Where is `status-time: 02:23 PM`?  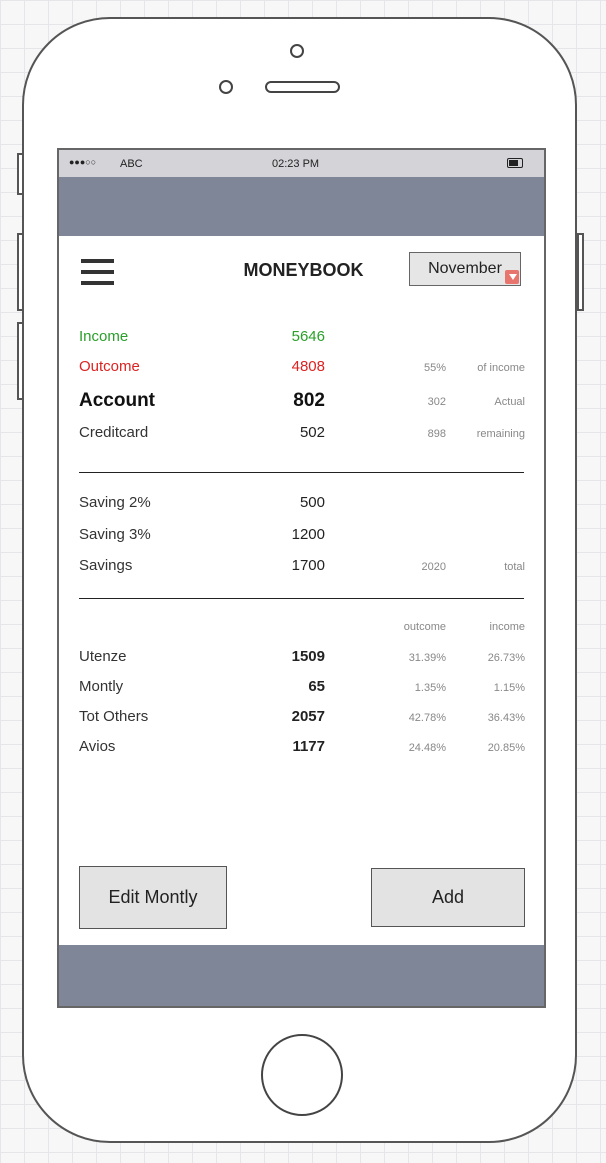
status-time: 02:23 PM is located at coordinates (296, 164).